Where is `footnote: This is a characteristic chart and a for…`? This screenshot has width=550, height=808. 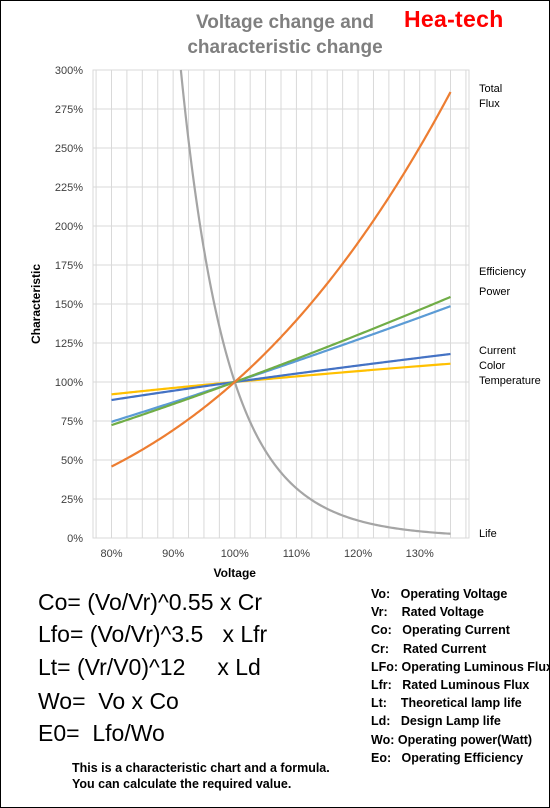
footnote: This is a characteristic chart and a for… is located at coordinates (201, 776).